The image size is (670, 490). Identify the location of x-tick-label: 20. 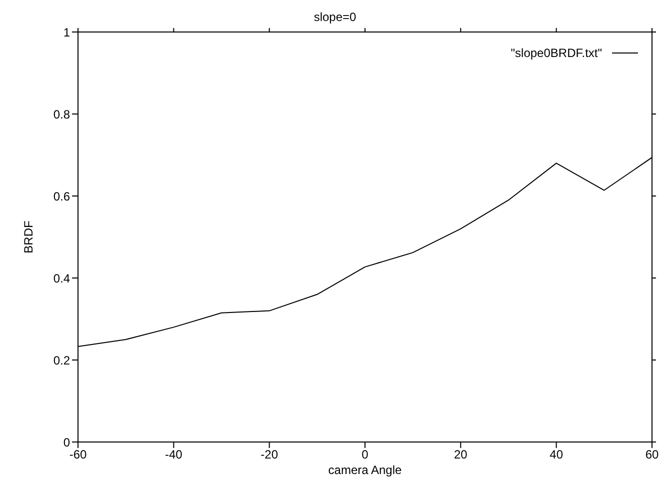
(461, 455).